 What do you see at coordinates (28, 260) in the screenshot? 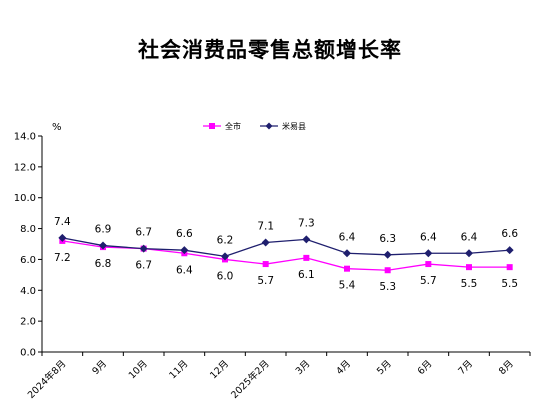
I see `y-tick-label: 6.0` at bounding box center [28, 260].